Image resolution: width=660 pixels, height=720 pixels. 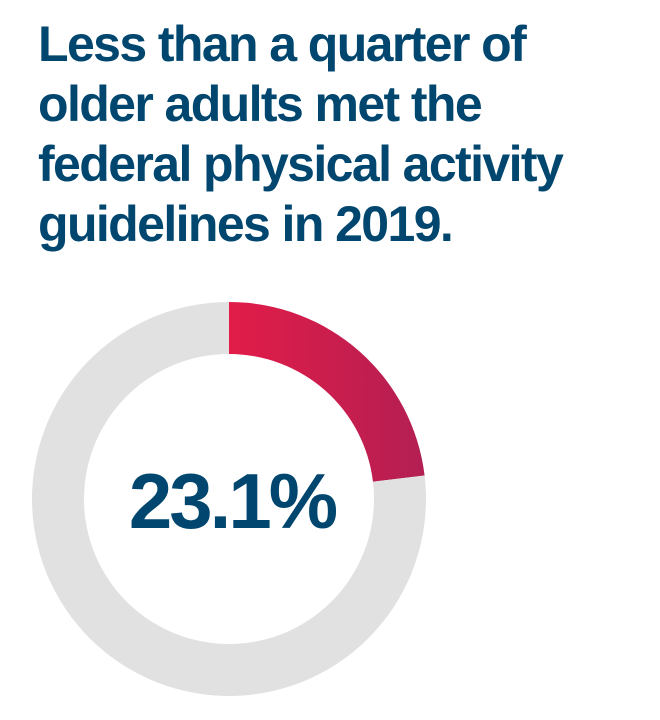 I want to click on headline-line: federal physical activity, so click(x=301, y=164).